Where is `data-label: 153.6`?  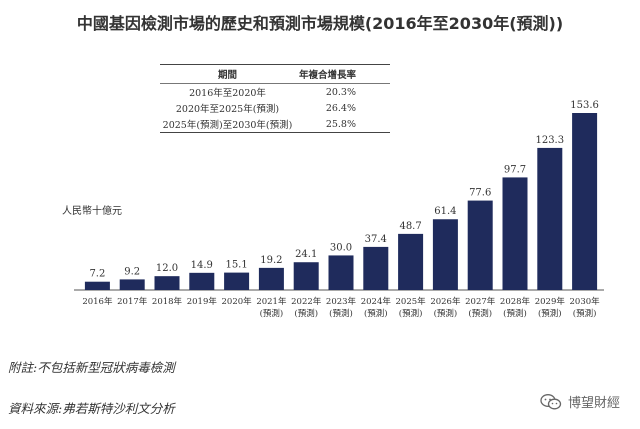
data-label: 153.6 is located at coordinates (584, 105).